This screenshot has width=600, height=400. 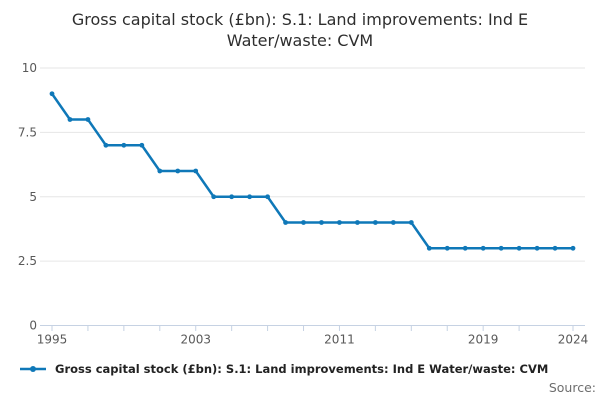 What do you see at coordinates (27, 261) in the screenshot?
I see `y-axis-label: 2.5` at bounding box center [27, 261].